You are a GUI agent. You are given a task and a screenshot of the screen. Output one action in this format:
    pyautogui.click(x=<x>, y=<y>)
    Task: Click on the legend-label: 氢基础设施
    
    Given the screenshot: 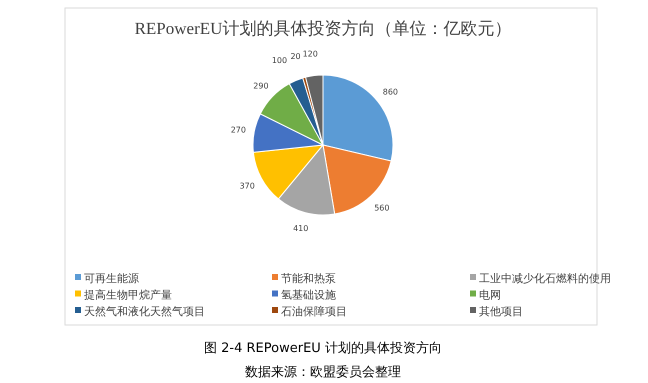 What is the action you would take?
    pyautogui.click(x=308, y=295)
    